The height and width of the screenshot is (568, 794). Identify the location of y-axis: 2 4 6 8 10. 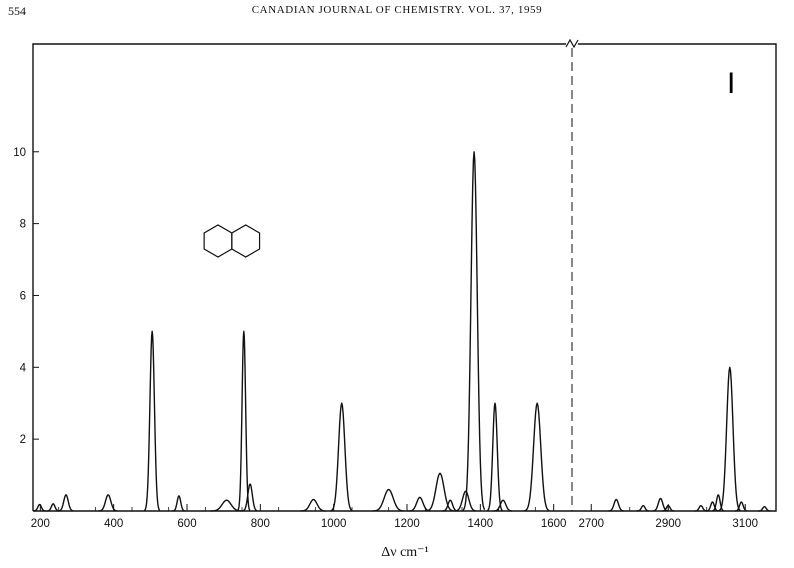
(26, 296).